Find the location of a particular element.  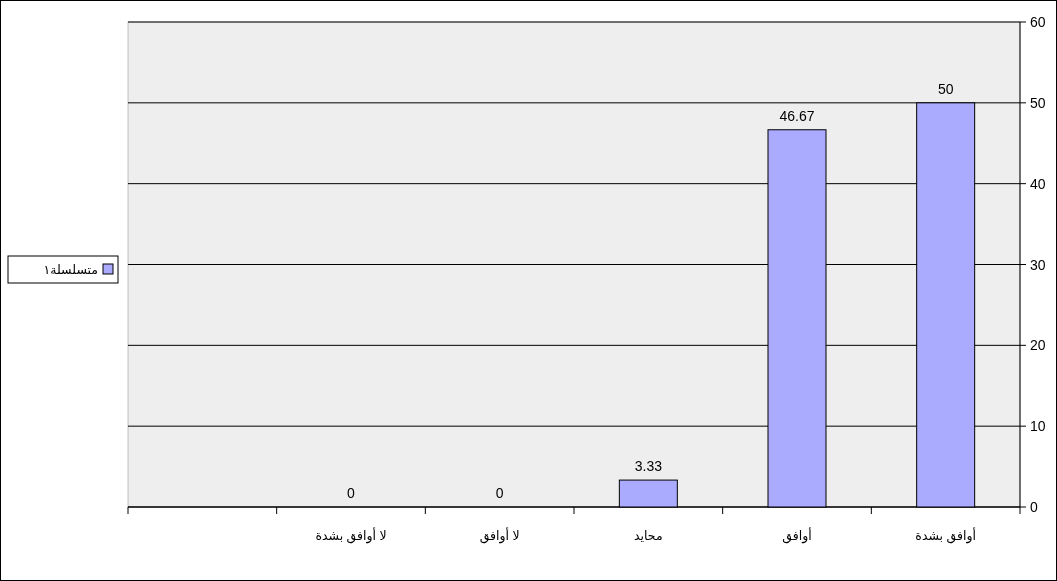

x-tick-label: محايد is located at coordinates (648, 536).